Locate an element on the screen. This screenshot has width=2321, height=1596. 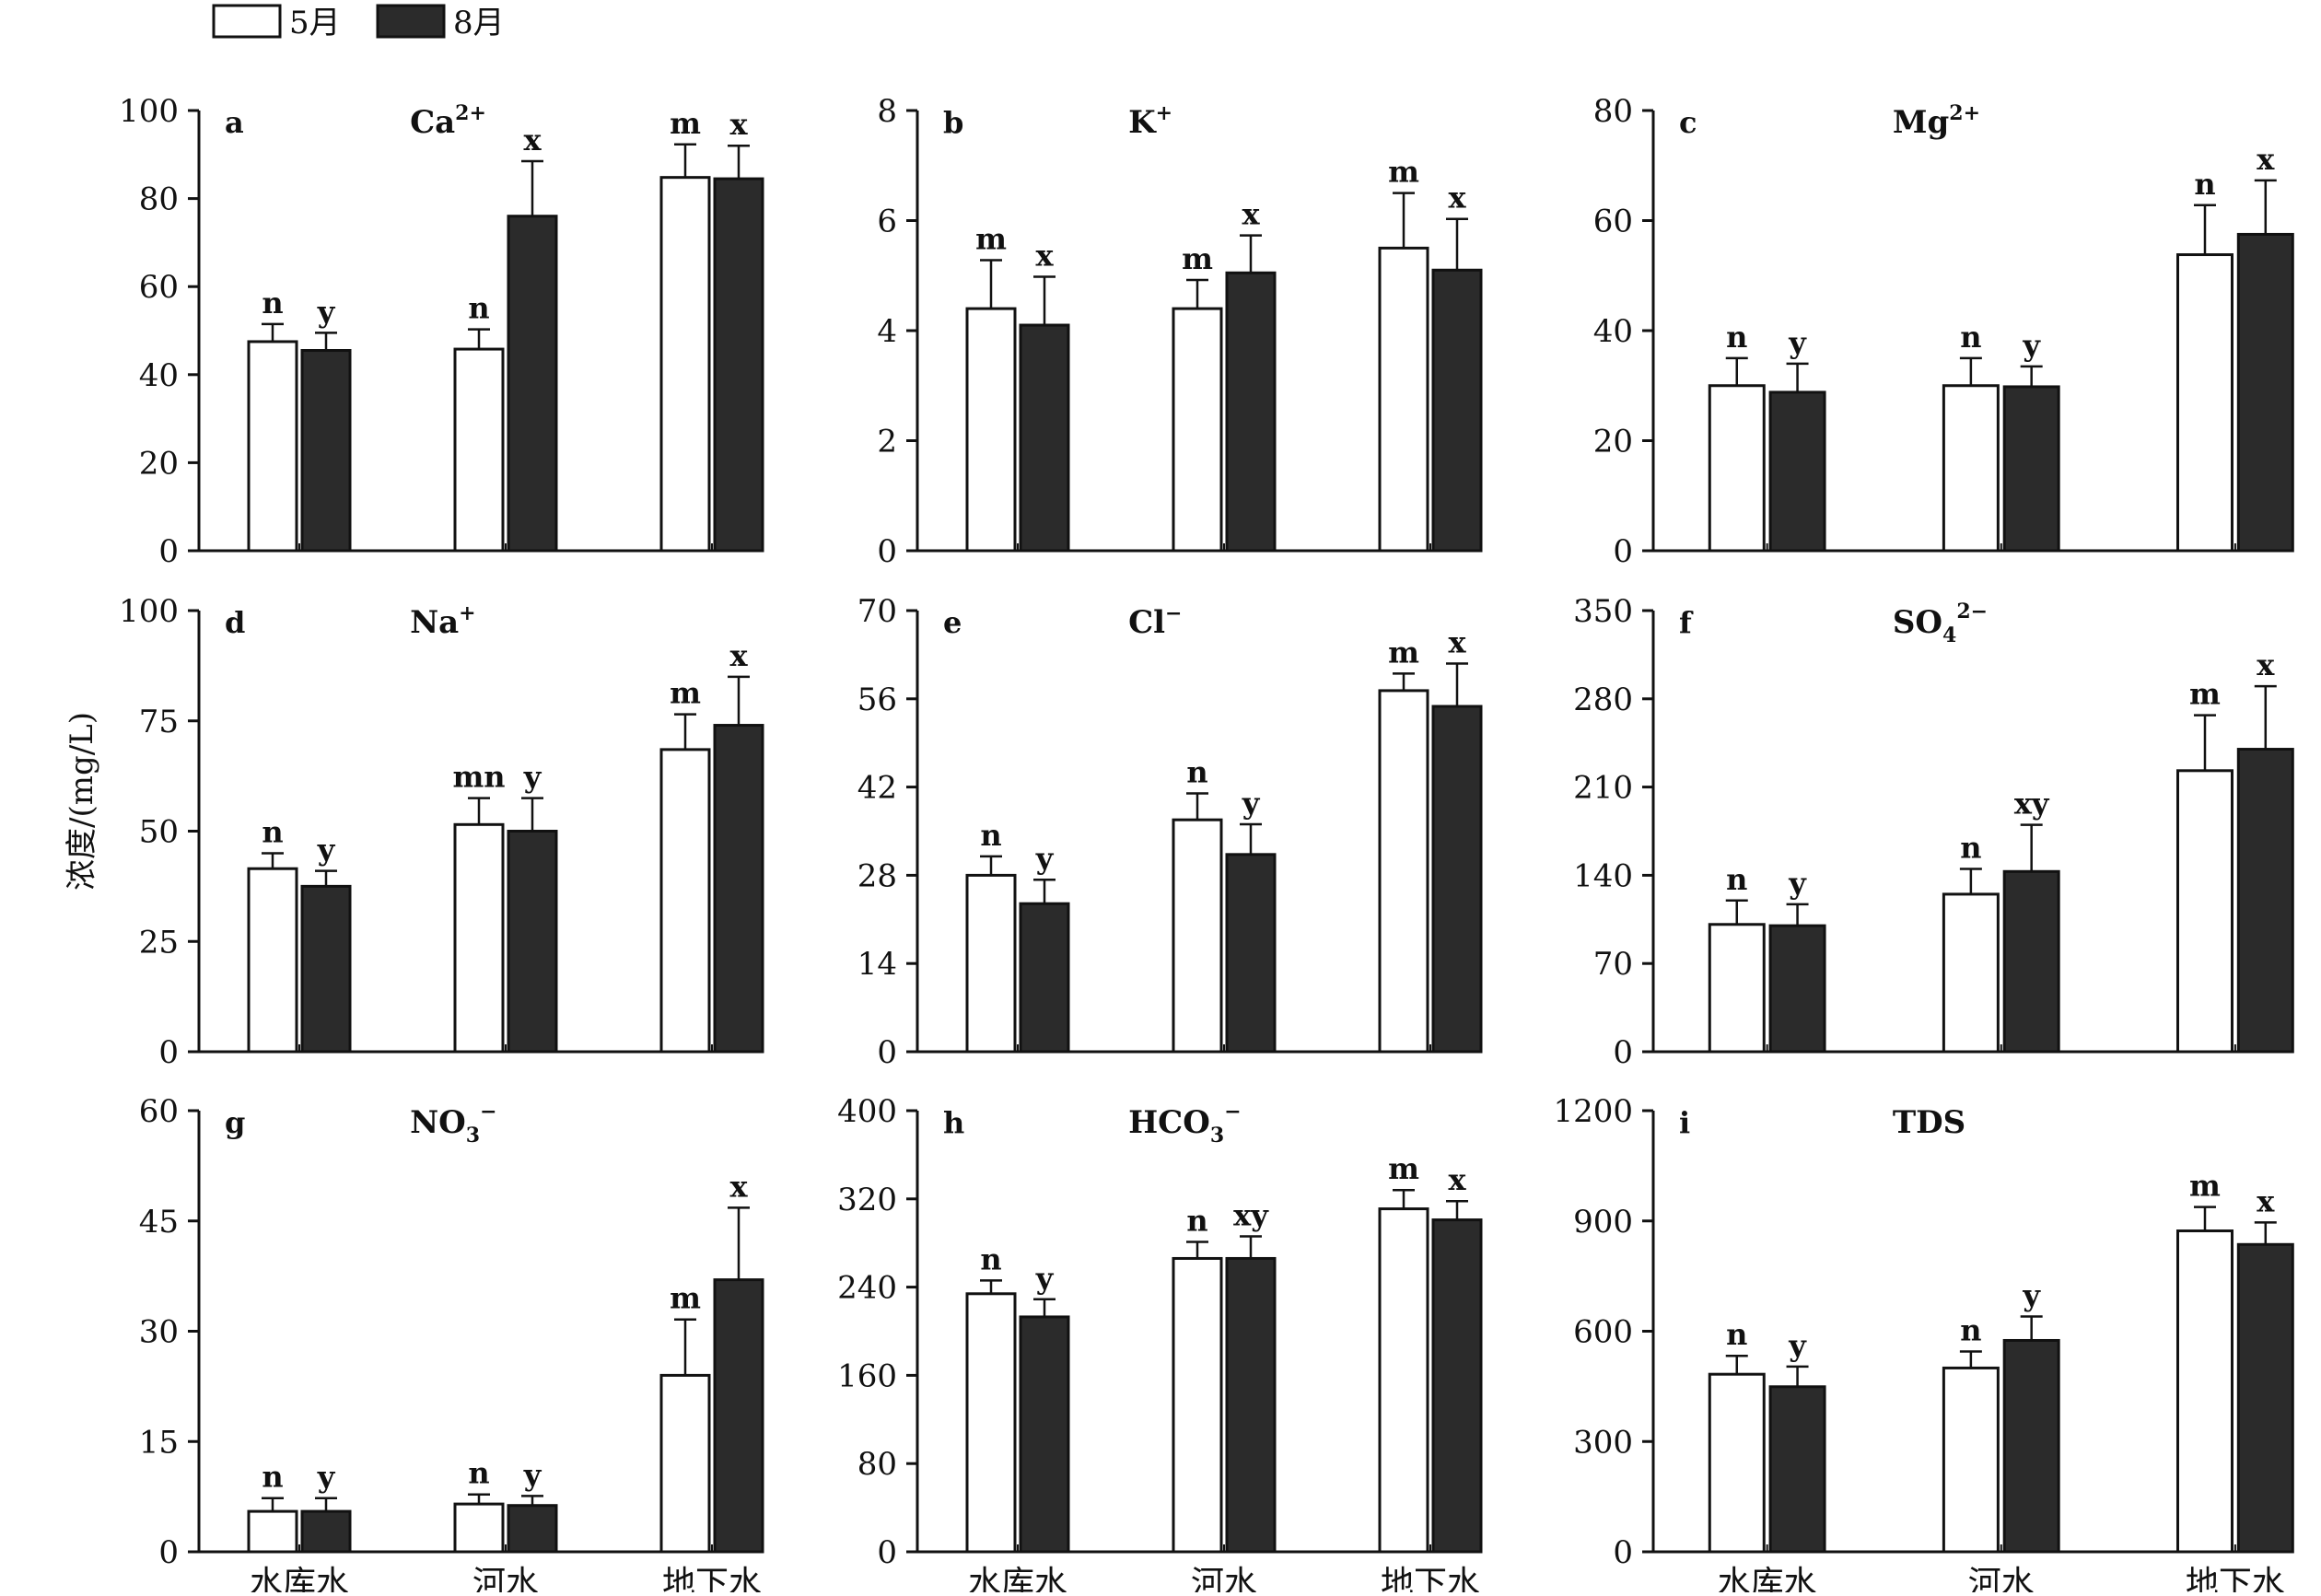
legend-label: 5月 is located at coordinates (315, 23).